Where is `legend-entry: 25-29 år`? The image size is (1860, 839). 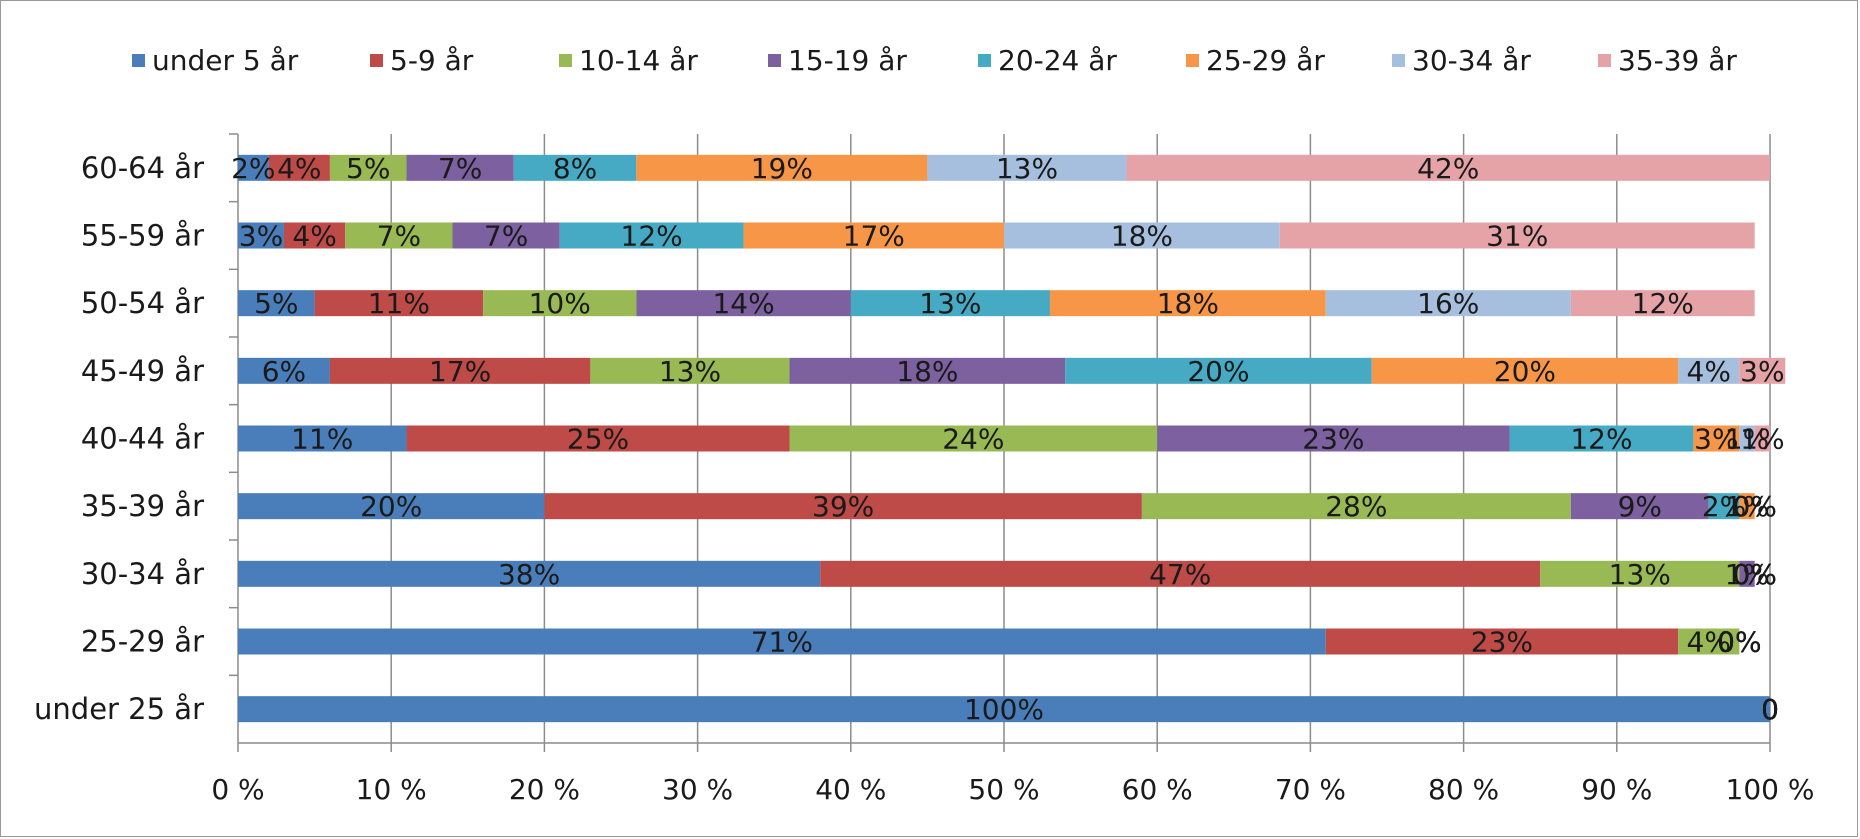
legend-entry: 25-29 år is located at coordinates (1265, 60).